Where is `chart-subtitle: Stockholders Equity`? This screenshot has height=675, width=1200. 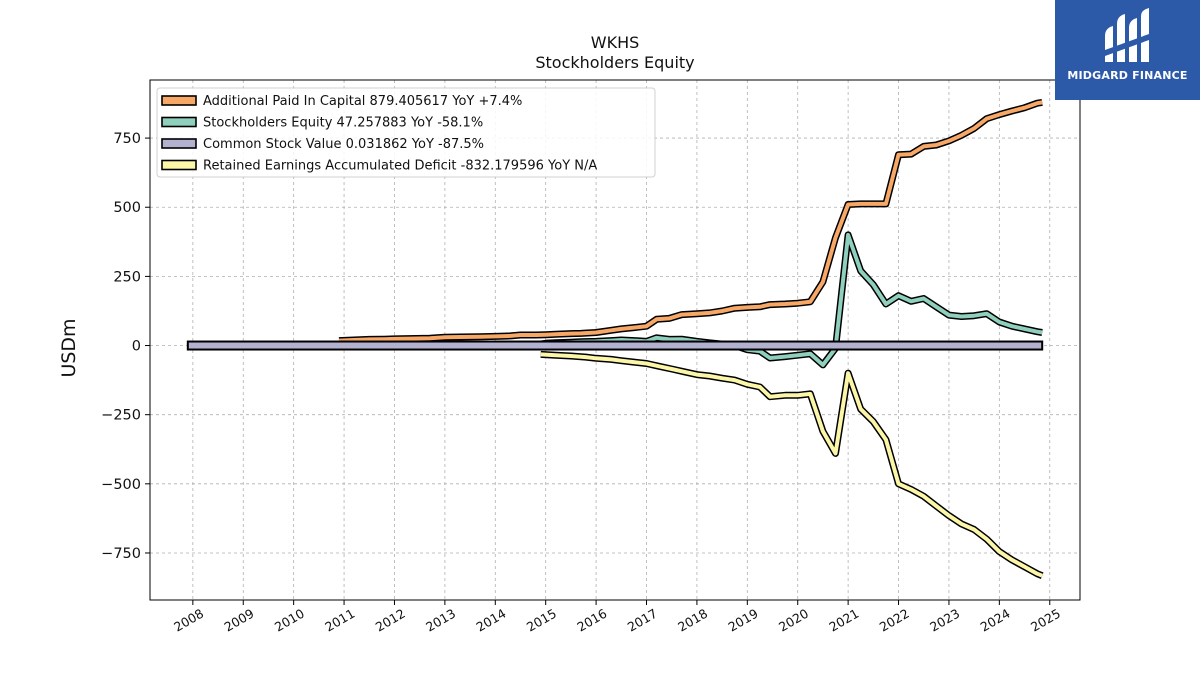
chart-subtitle: Stockholders Equity is located at coordinates (615, 62).